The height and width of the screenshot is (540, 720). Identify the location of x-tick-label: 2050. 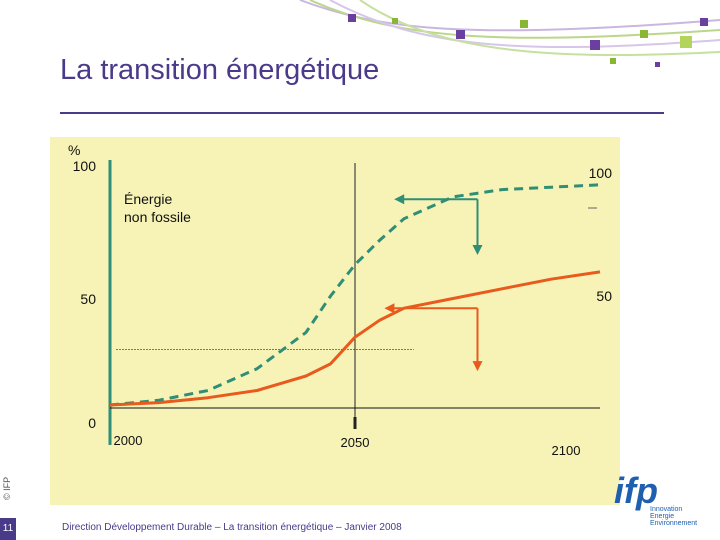
(355, 442).